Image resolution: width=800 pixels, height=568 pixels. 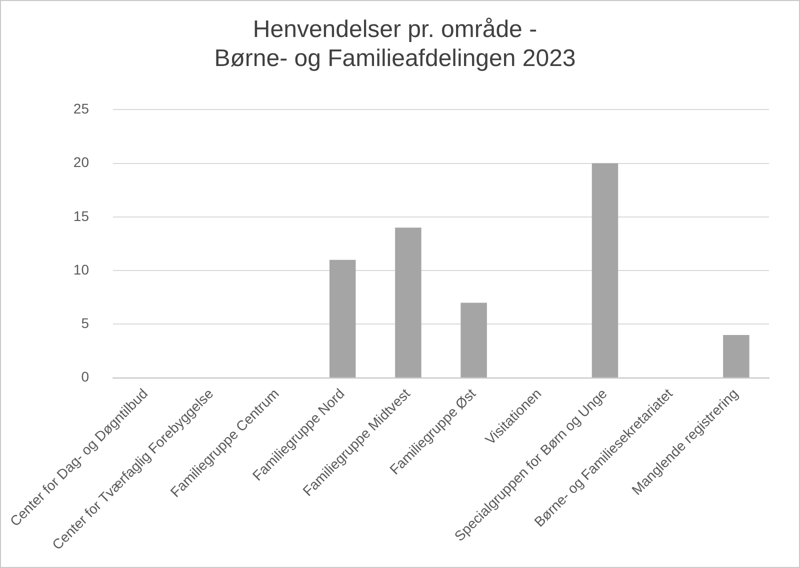 I want to click on y-tick-label: 20, so click(x=81, y=162).